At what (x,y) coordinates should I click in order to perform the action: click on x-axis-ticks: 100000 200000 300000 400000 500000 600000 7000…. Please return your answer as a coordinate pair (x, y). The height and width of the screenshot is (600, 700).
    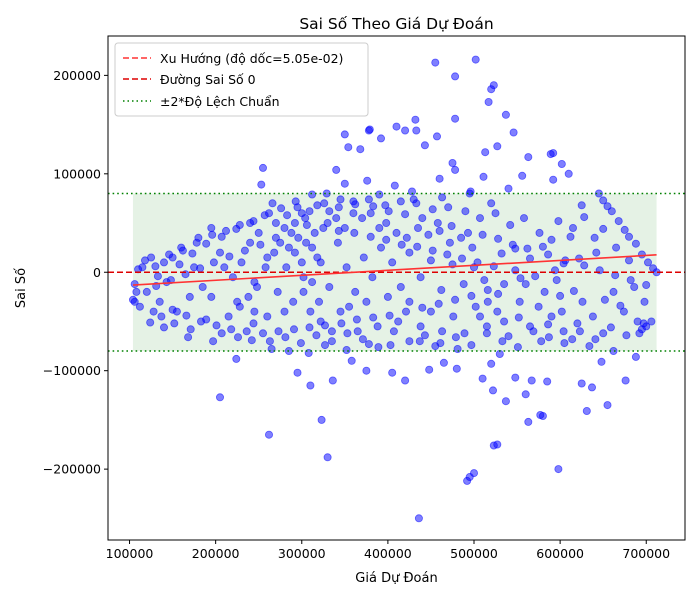
    Looking at the image, I should click on (388, 550).